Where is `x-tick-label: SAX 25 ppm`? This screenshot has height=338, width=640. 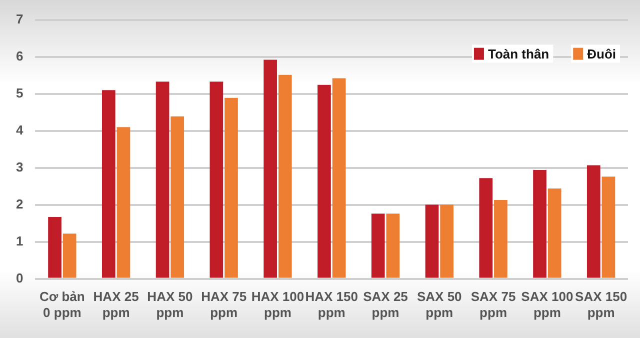 x-tick-label: SAX 25 ppm is located at coordinates (385, 304).